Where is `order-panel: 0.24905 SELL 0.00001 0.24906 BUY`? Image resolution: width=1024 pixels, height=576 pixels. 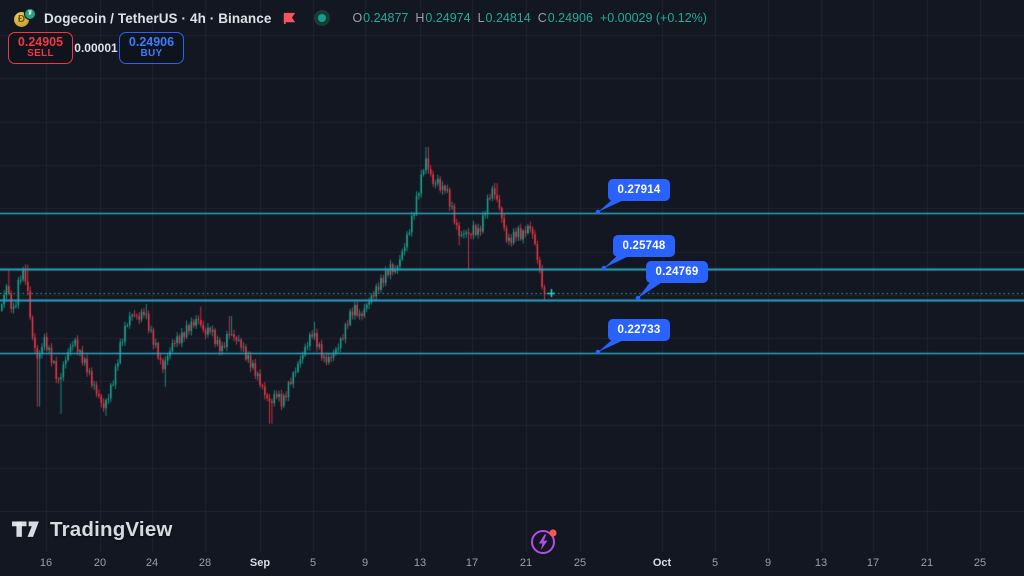 order-panel: 0.24905 SELL 0.00001 0.24906 BUY is located at coordinates (96, 48).